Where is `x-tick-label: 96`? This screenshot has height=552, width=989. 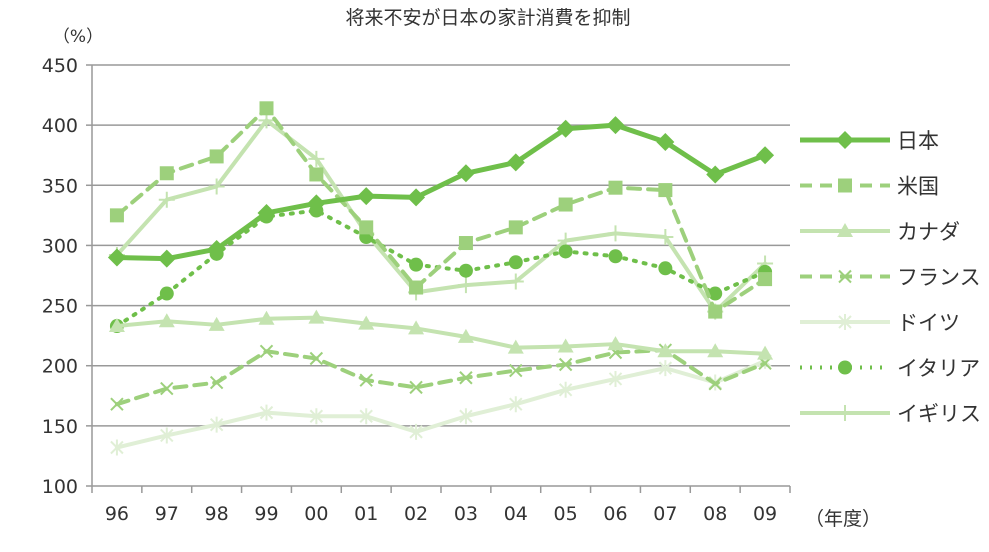
x-tick-label: 96 is located at coordinates (117, 514).